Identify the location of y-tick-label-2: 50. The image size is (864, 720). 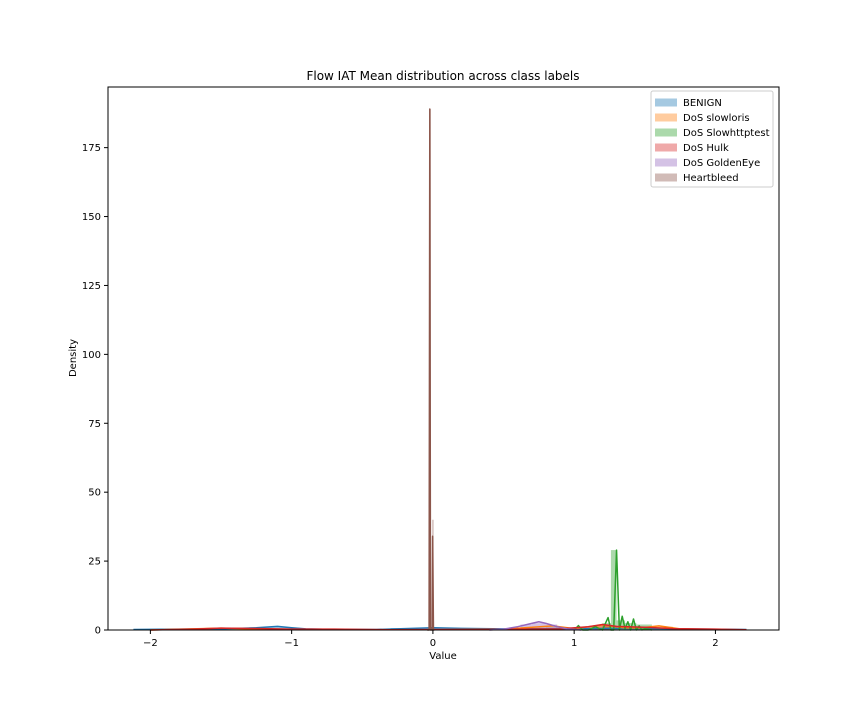
(94, 493).